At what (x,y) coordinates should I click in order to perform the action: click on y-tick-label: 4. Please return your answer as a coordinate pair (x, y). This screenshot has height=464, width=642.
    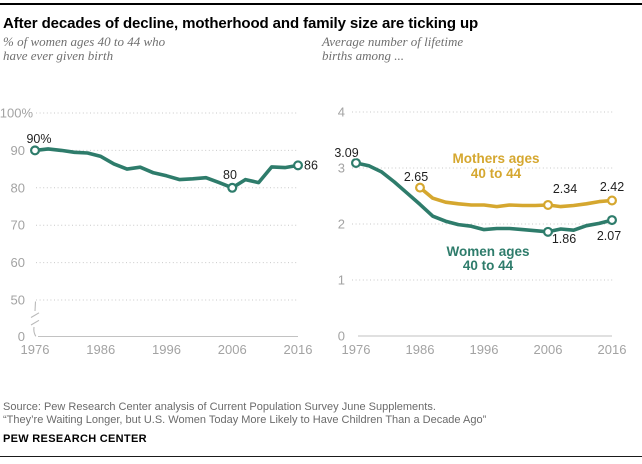
    Looking at the image, I should click on (341, 112).